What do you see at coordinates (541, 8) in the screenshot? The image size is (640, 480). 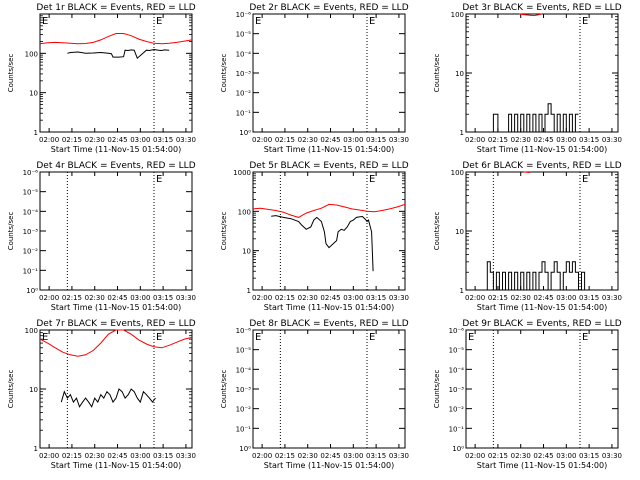 I see `panel-title: Det 3r BLACK = Events, RED = LLD` at bounding box center [541, 8].